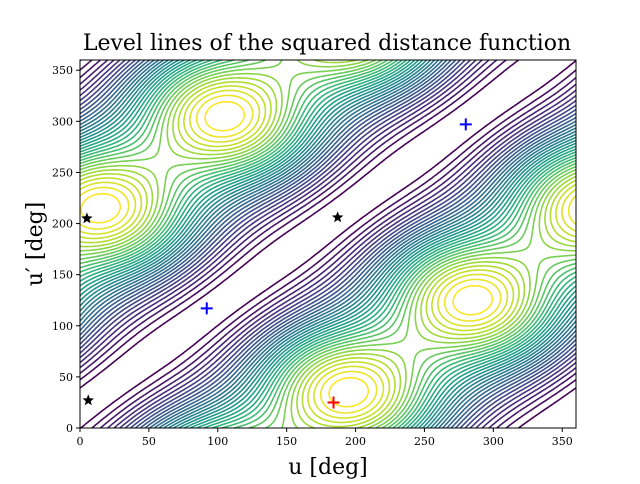  Describe the element at coordinates (62, 275) in the screenshot. I see `y-tick-label: 150` at that location.